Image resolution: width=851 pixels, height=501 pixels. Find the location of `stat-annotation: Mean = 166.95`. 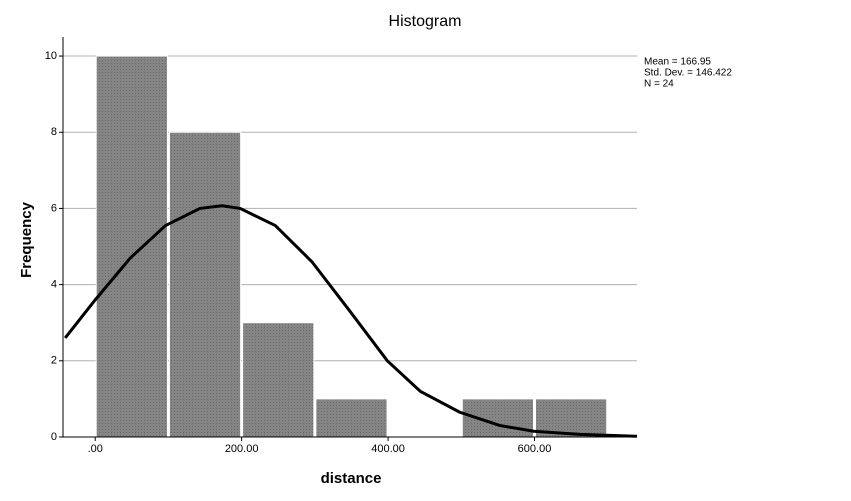

stat-annotation: Mean = 166.95 is located at coordinates (677, 62).